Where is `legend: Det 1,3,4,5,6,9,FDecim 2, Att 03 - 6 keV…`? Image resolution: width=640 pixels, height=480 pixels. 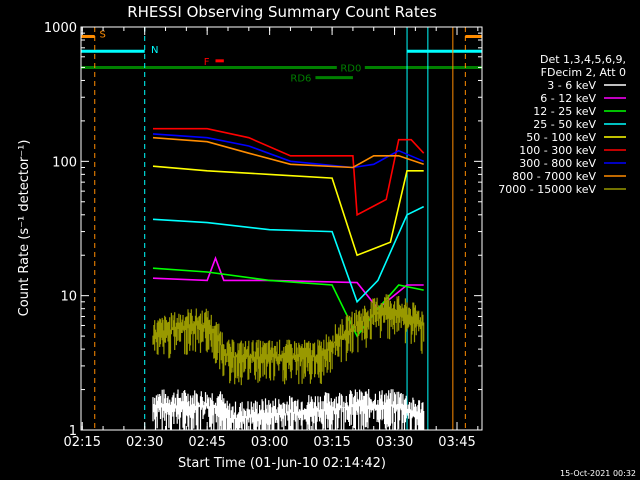
legend: Det 1,3,4,5,6,9,FDecim 2, Att 03 - 6 keV… is located at coordinates (562, 124).